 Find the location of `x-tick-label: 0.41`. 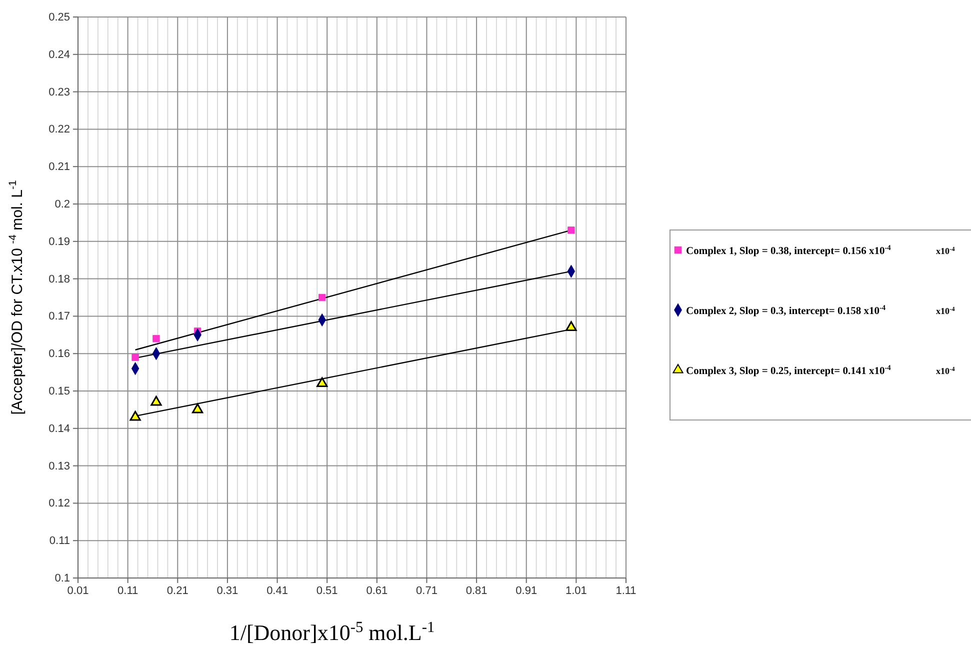

x-tick-label: 0.41 is located at coordinates (277, 591).